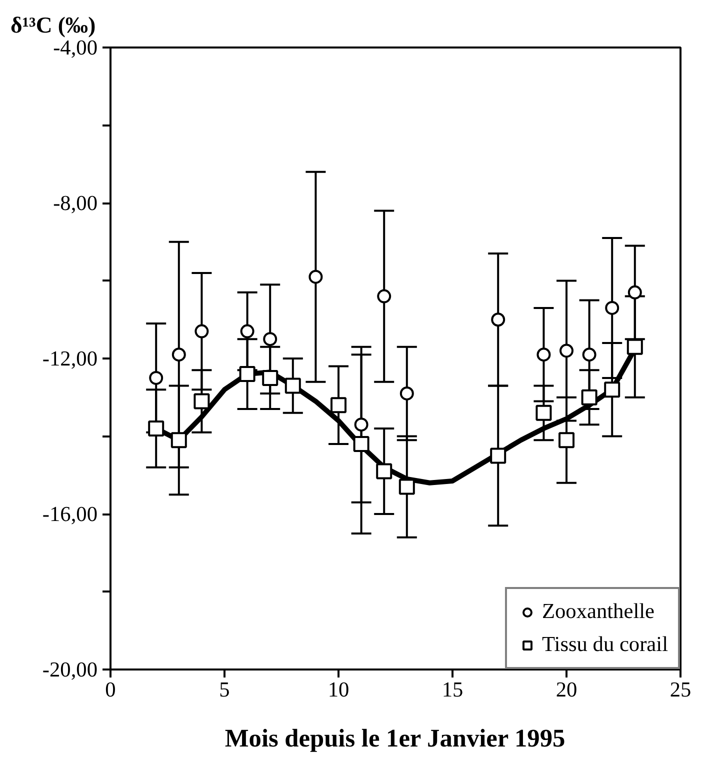 The image size is (710, 765). I want to click on y-tick-label: -16,00, so click(70, 514).